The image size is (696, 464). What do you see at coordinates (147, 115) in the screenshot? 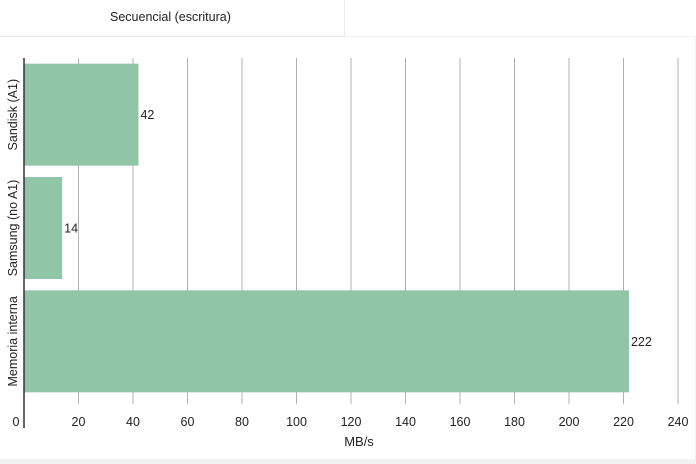
I see `data-label: 42` at bounding box center [147, 115].